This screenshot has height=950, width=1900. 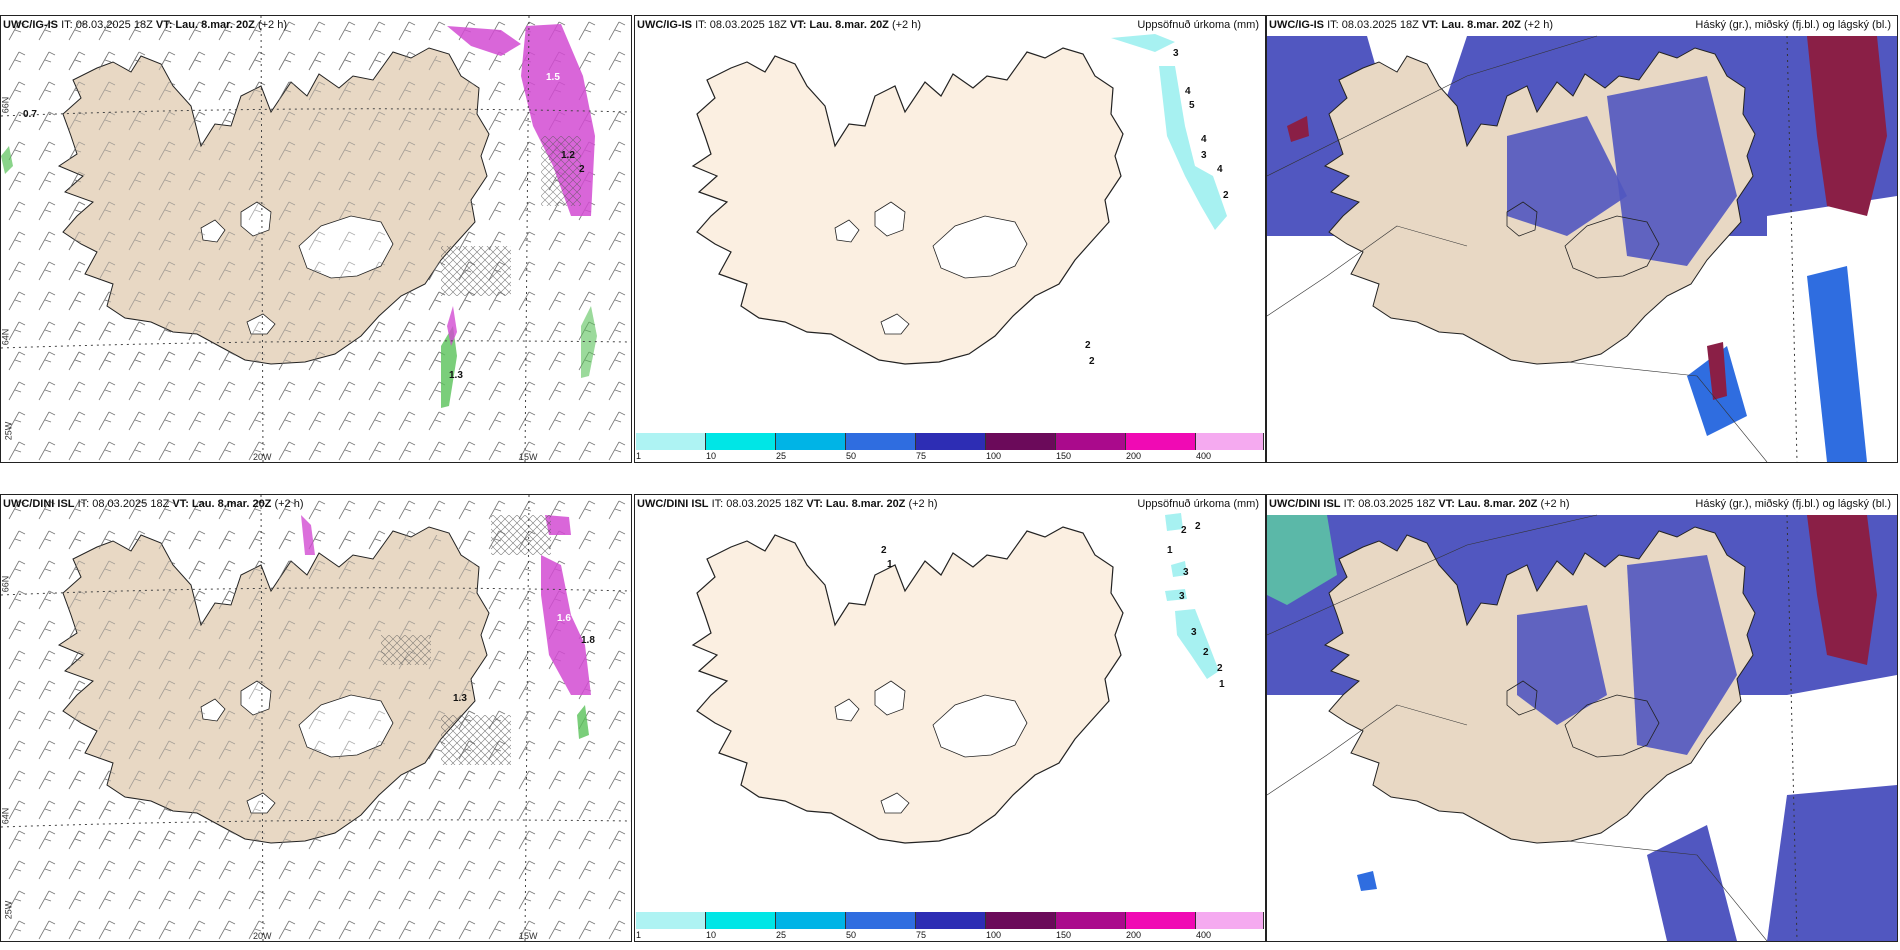 I want to click on value-label: 1.5, so click(x=553, y=77).